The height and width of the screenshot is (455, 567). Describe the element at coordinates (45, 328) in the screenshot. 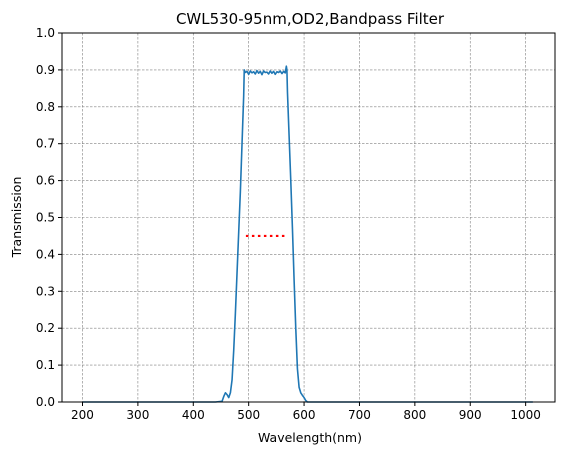

I see `y-tick-label: 0.2` at that location.